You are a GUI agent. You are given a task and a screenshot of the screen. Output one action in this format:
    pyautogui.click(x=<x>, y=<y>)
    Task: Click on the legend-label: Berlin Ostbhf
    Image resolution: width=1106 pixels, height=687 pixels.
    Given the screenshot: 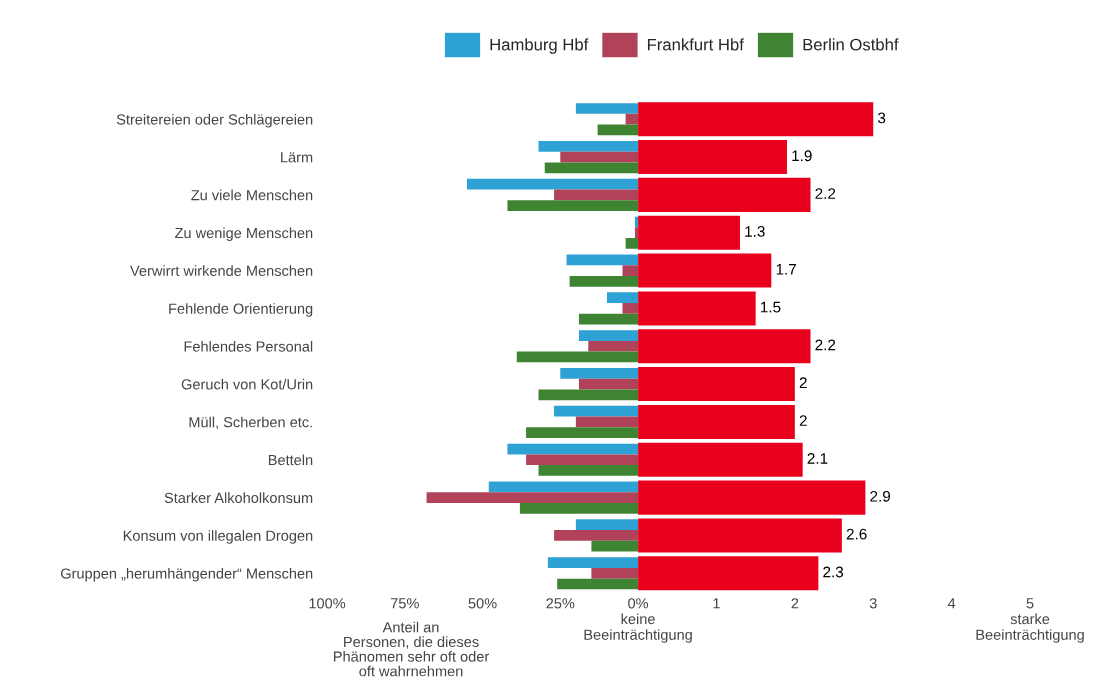 What is the action you would take?
    pyautogui.click(x=851, y=44)
    